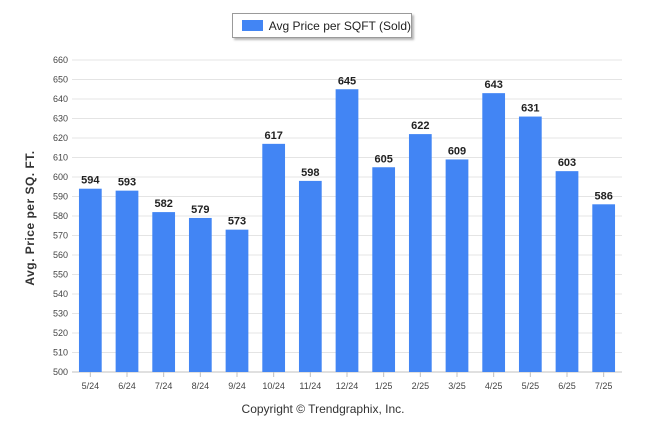 This screenshot has width=646, height=434. What do you see at coordinates (493, 85) in the screenshot?
I see `data-label: 643` at bounding box center [493, 85].